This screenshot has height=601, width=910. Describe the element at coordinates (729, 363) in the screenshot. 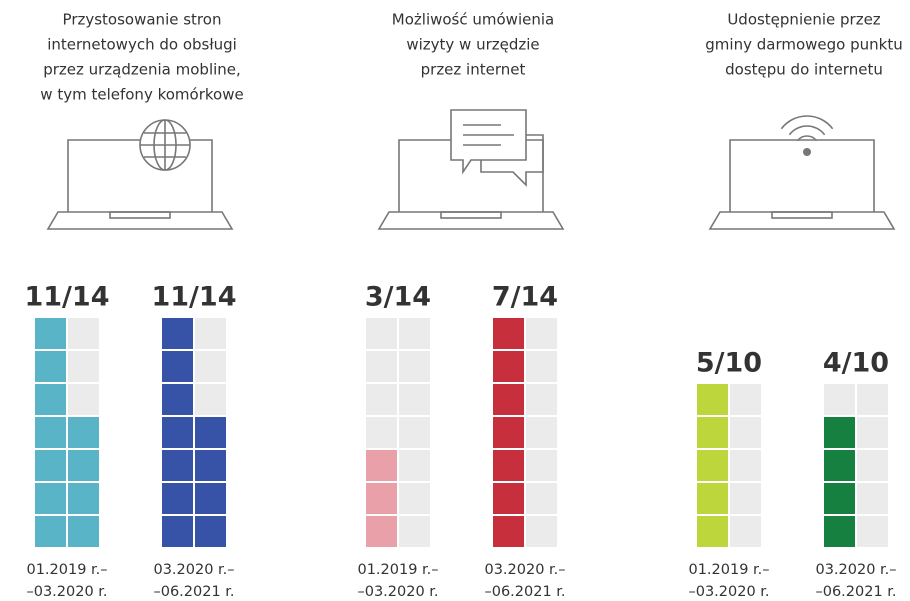

I see `value-label: 5/10` at that location.